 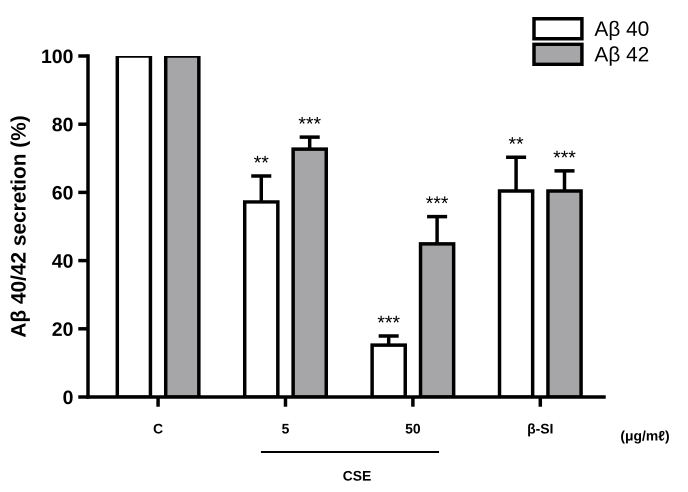 I want to click on y-axis-title: Aβ 40/42 secretion (%), so click(x=20, y=227).